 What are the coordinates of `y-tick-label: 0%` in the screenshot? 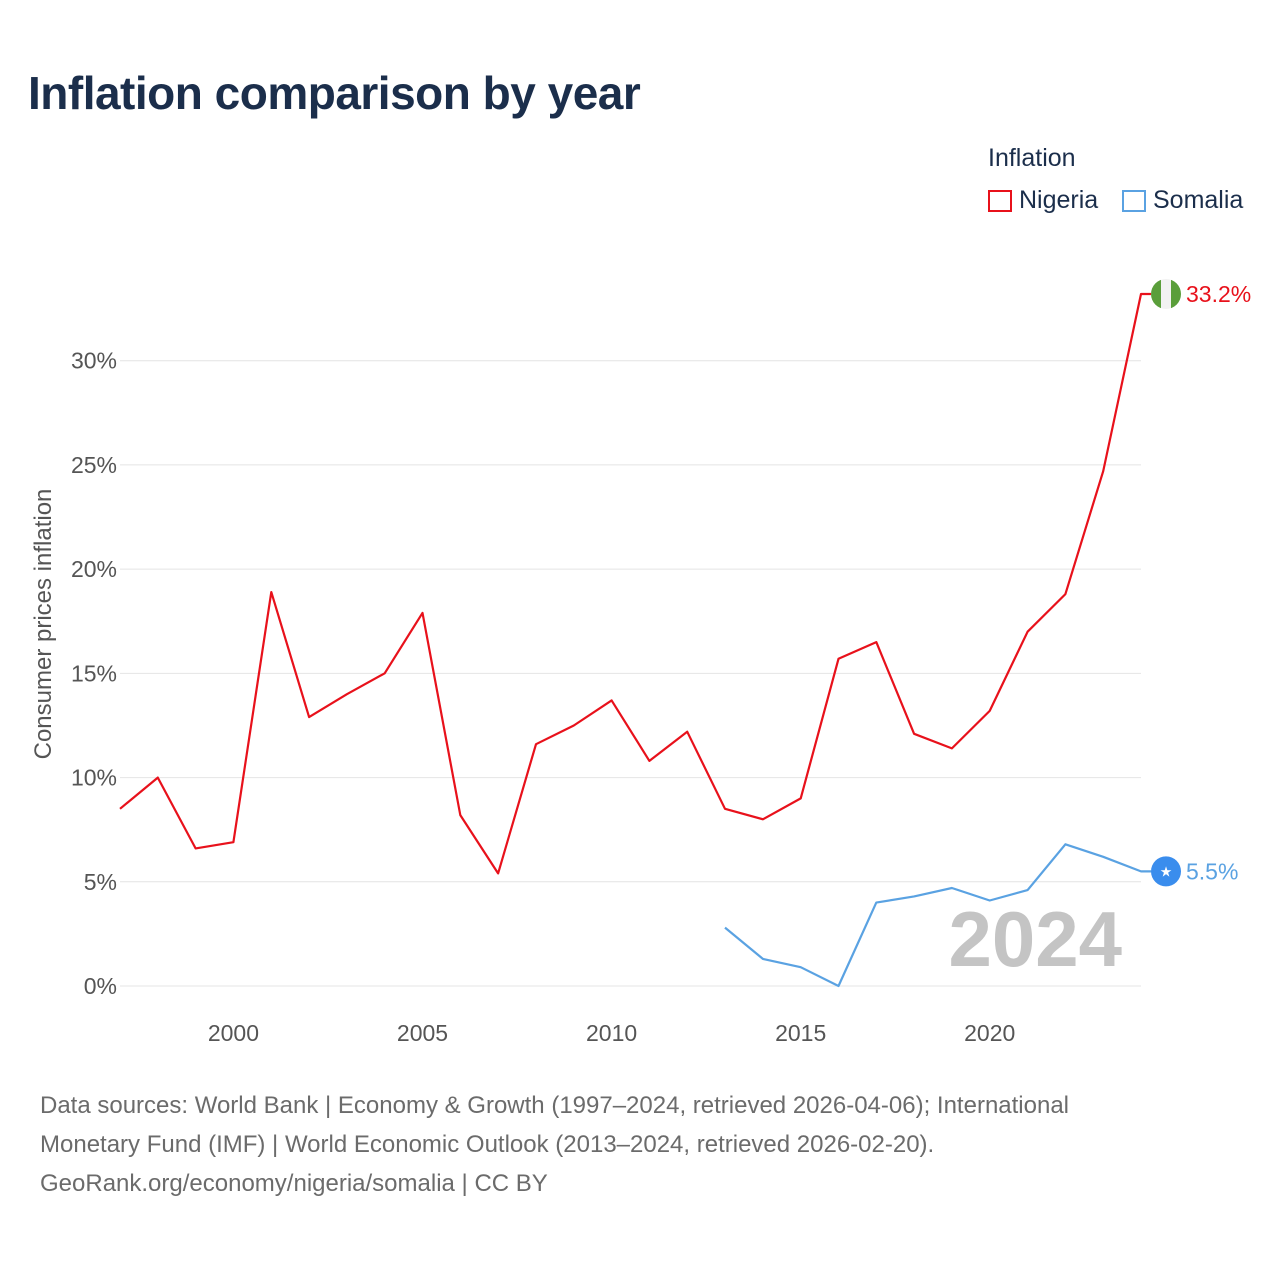 It's located at (100, 986).